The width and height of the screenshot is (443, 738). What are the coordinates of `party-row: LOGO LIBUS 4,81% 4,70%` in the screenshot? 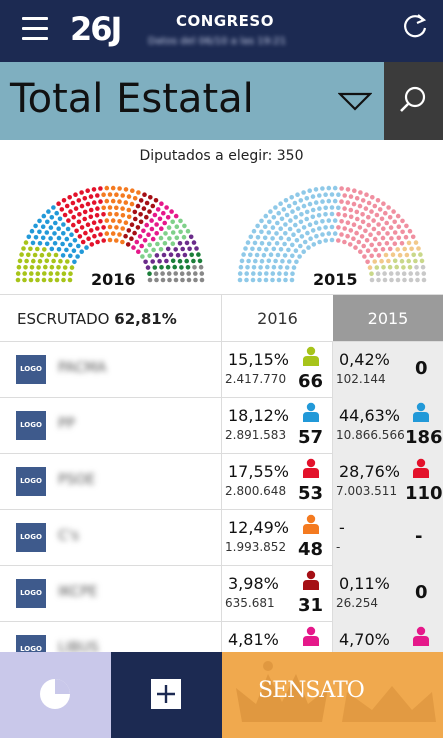 It's located at (221, 637).